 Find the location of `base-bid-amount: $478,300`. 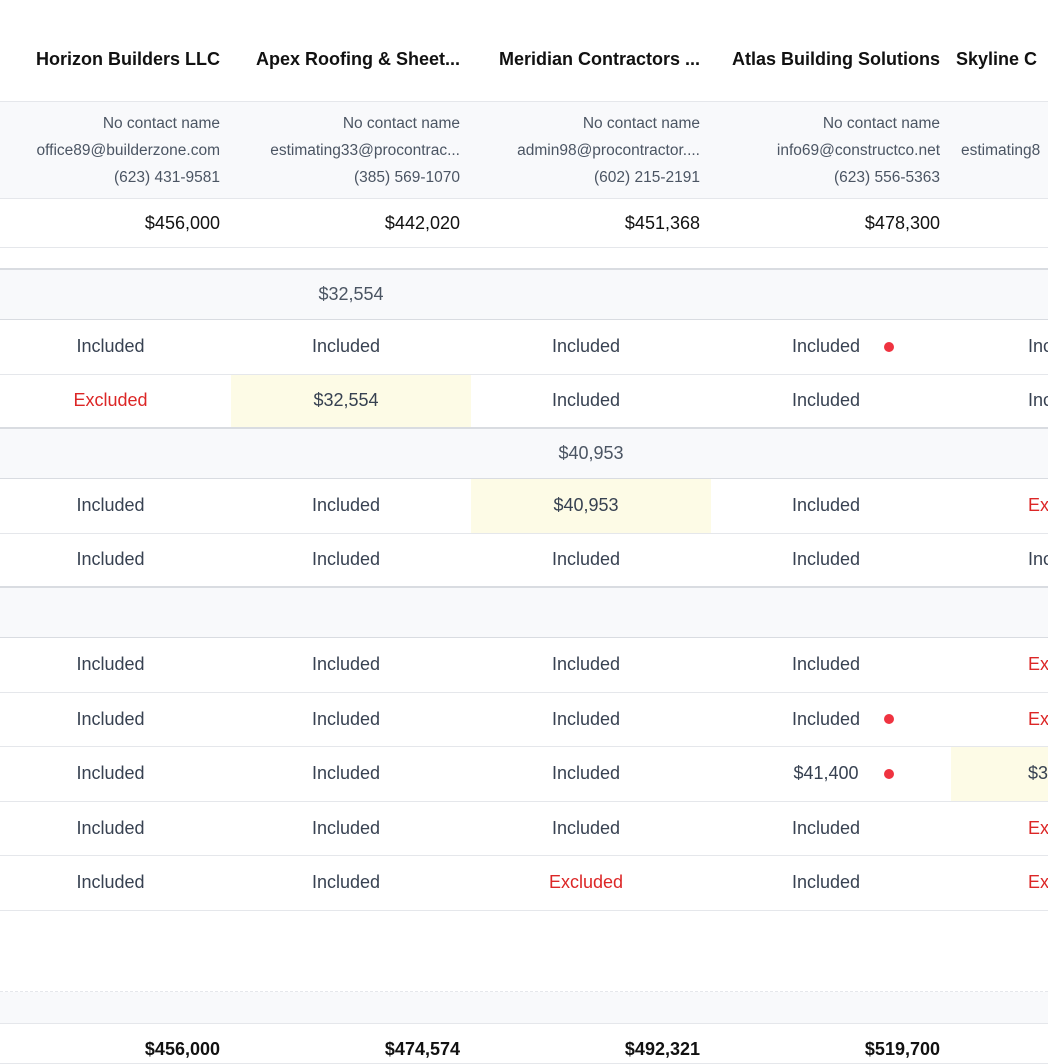

base-bid-amount: $478,300 is located at coordinates (902, 222).